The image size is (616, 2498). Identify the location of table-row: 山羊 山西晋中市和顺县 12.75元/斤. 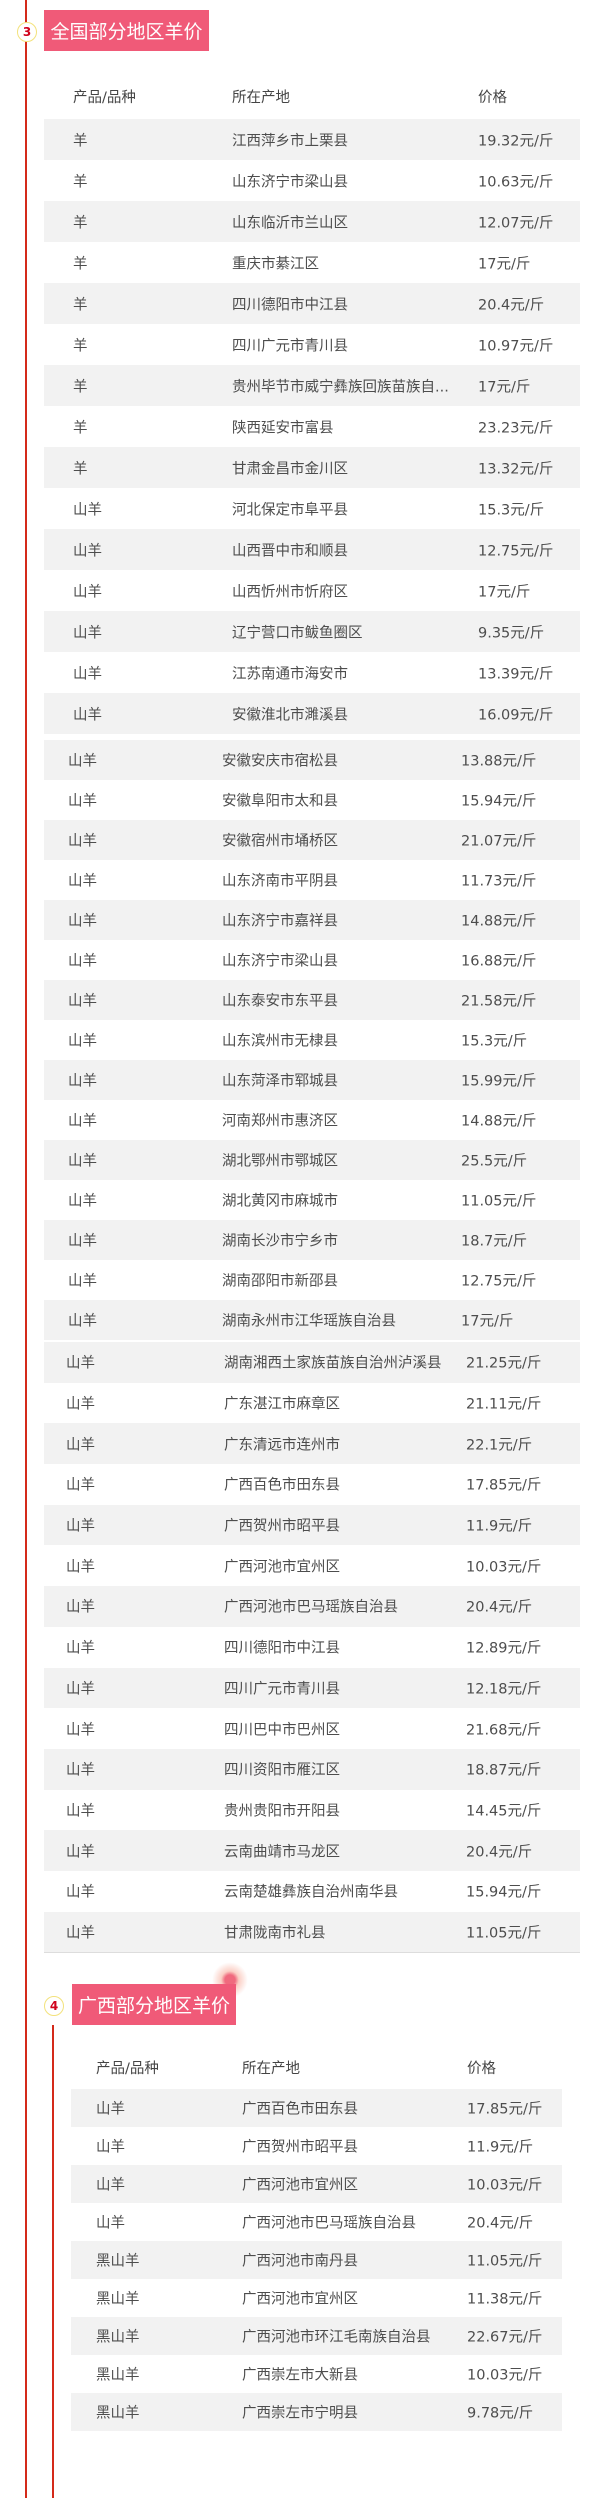
(312, 549).